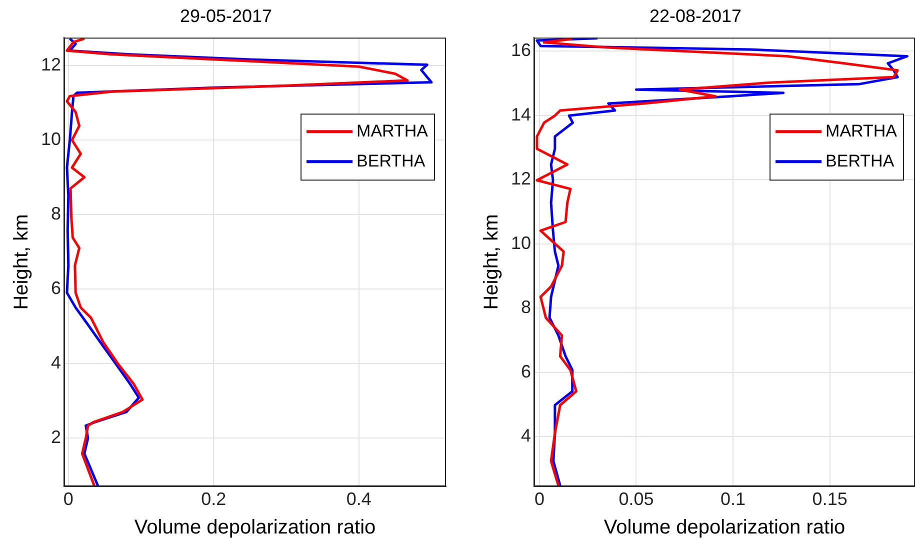  Describe the element at coordinates (695, 16) in the screenshot. I see `chart-title: 22-08-2017` at that location.